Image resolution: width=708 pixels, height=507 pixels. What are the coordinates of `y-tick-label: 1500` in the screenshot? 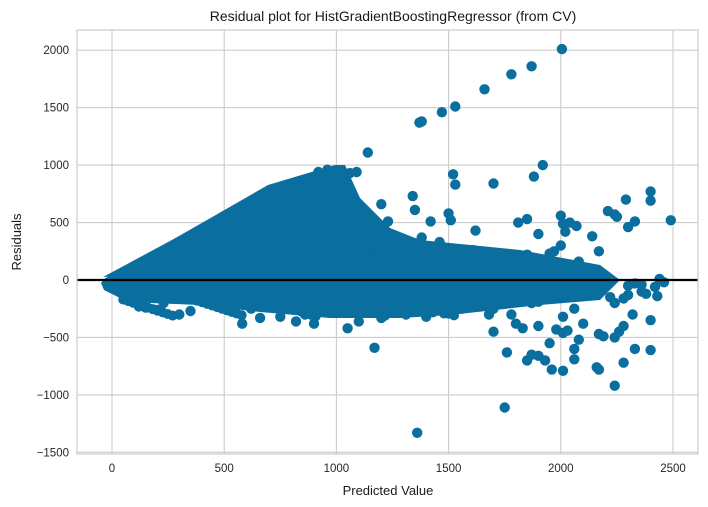 It's located at (56, 109).